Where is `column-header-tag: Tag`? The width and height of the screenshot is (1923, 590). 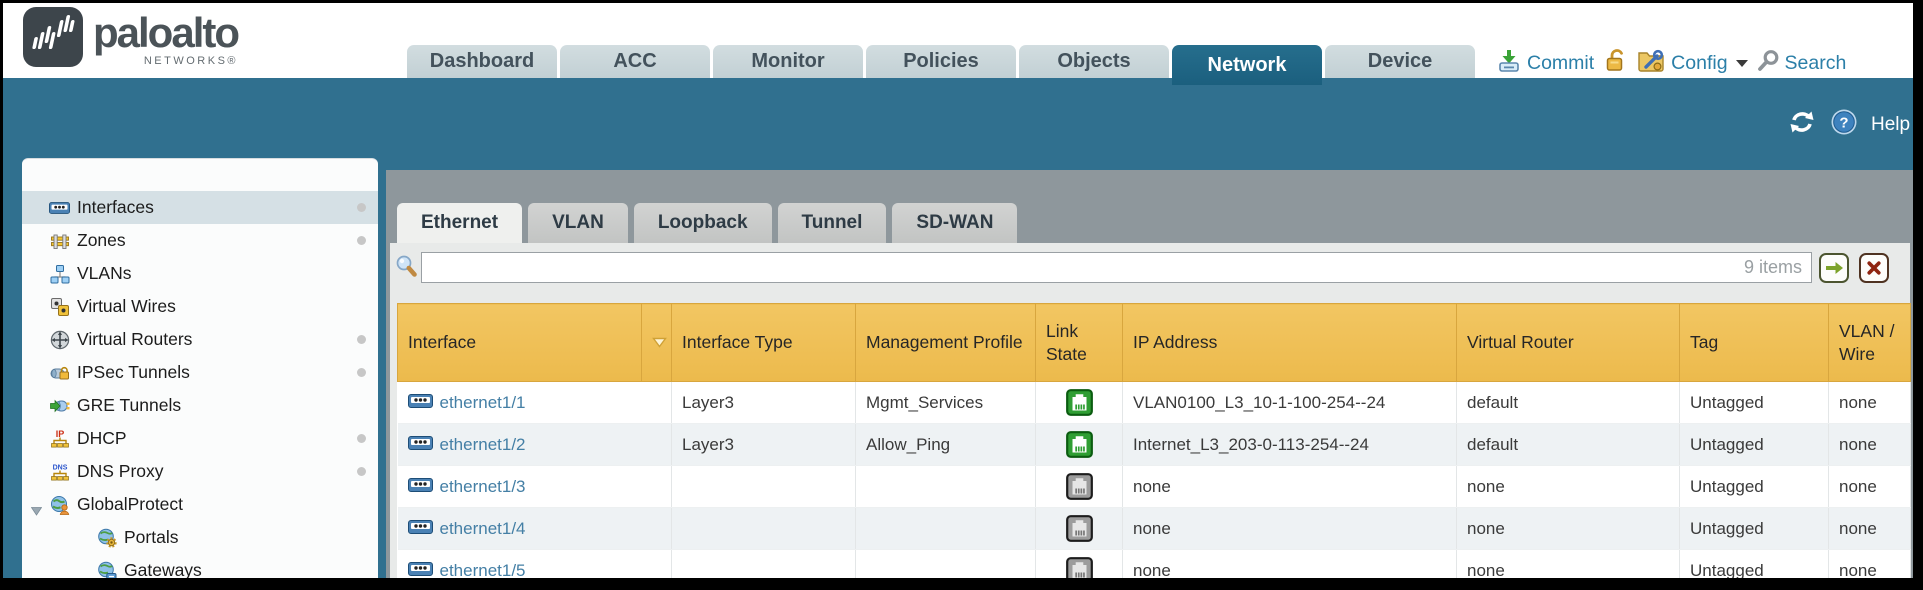
column-header-tag: Tag is located at coordinates (1754, 342).